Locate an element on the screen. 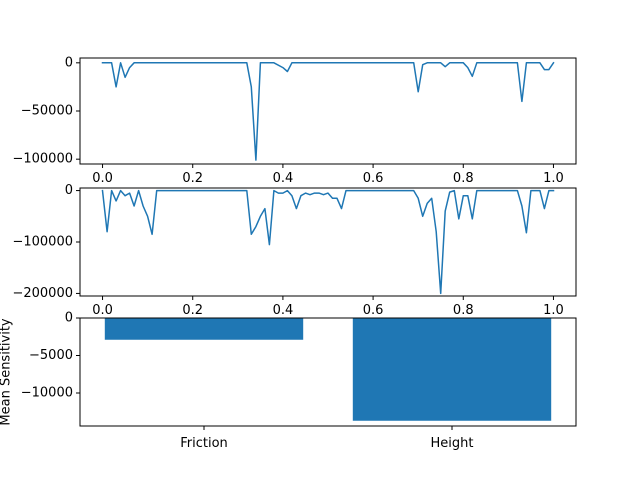 This screenshot has width=640, height=480. bar-chart-y-tick-label: −10000 is located at coordinates (47, 393).